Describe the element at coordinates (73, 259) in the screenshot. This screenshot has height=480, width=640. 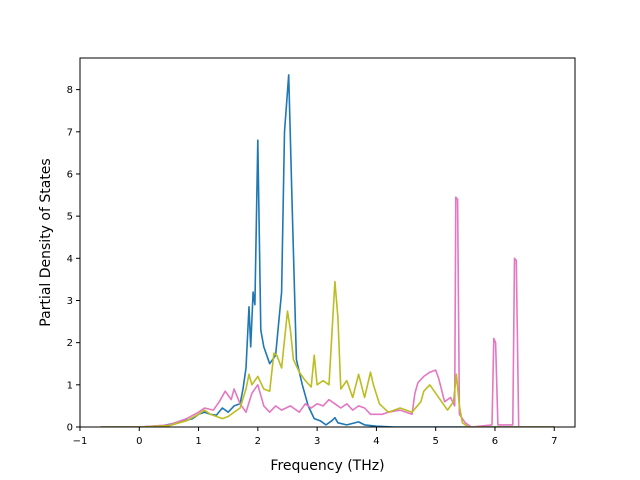
I see `y-axis-ticks: 0 1 2 3 4 5 6 7 8` at that location.